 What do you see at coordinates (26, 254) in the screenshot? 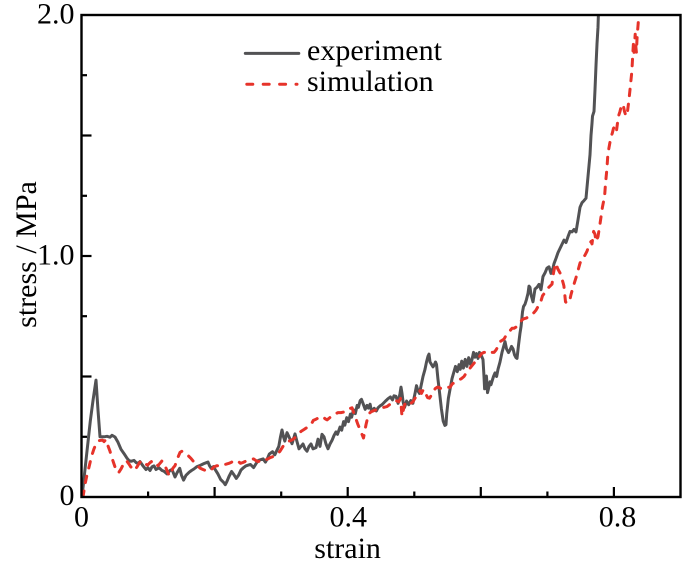
I see `svg-text: stress / MPa` at bounding box center [26, 254].